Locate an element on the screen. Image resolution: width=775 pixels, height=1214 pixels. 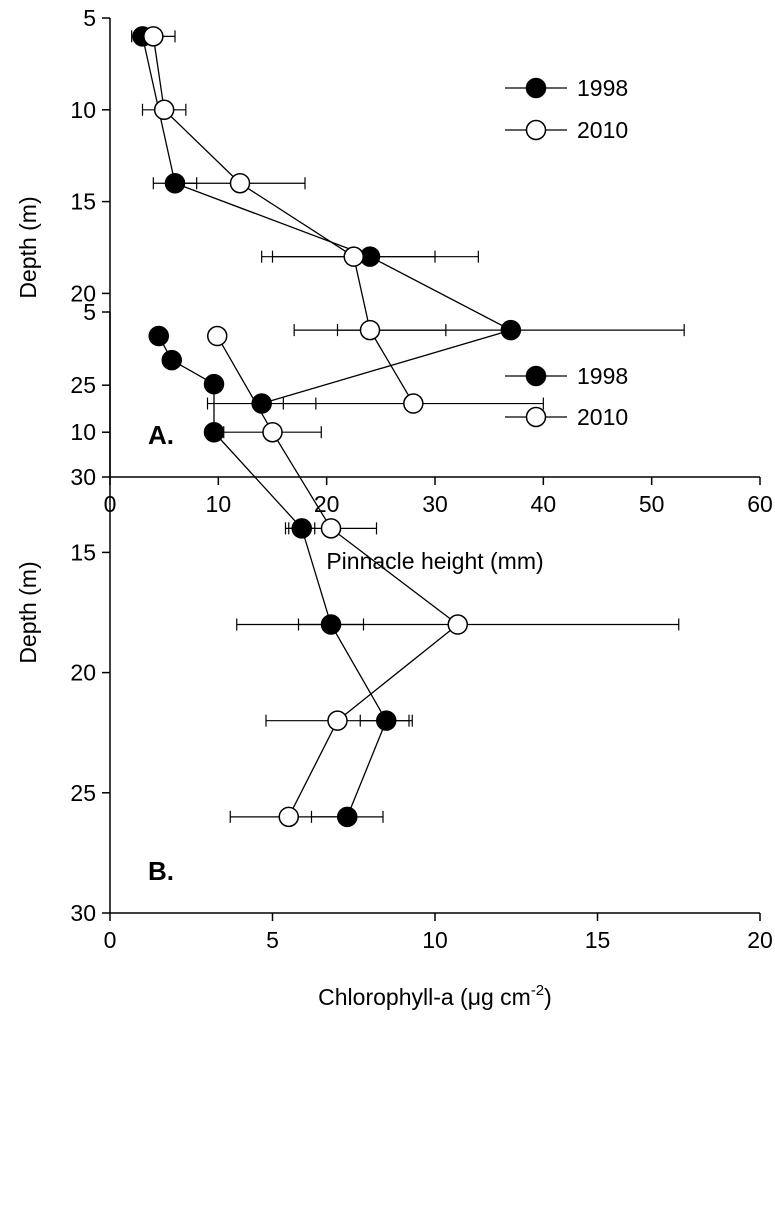
x-tick-label: 30 is located at coordinates (435, 504).